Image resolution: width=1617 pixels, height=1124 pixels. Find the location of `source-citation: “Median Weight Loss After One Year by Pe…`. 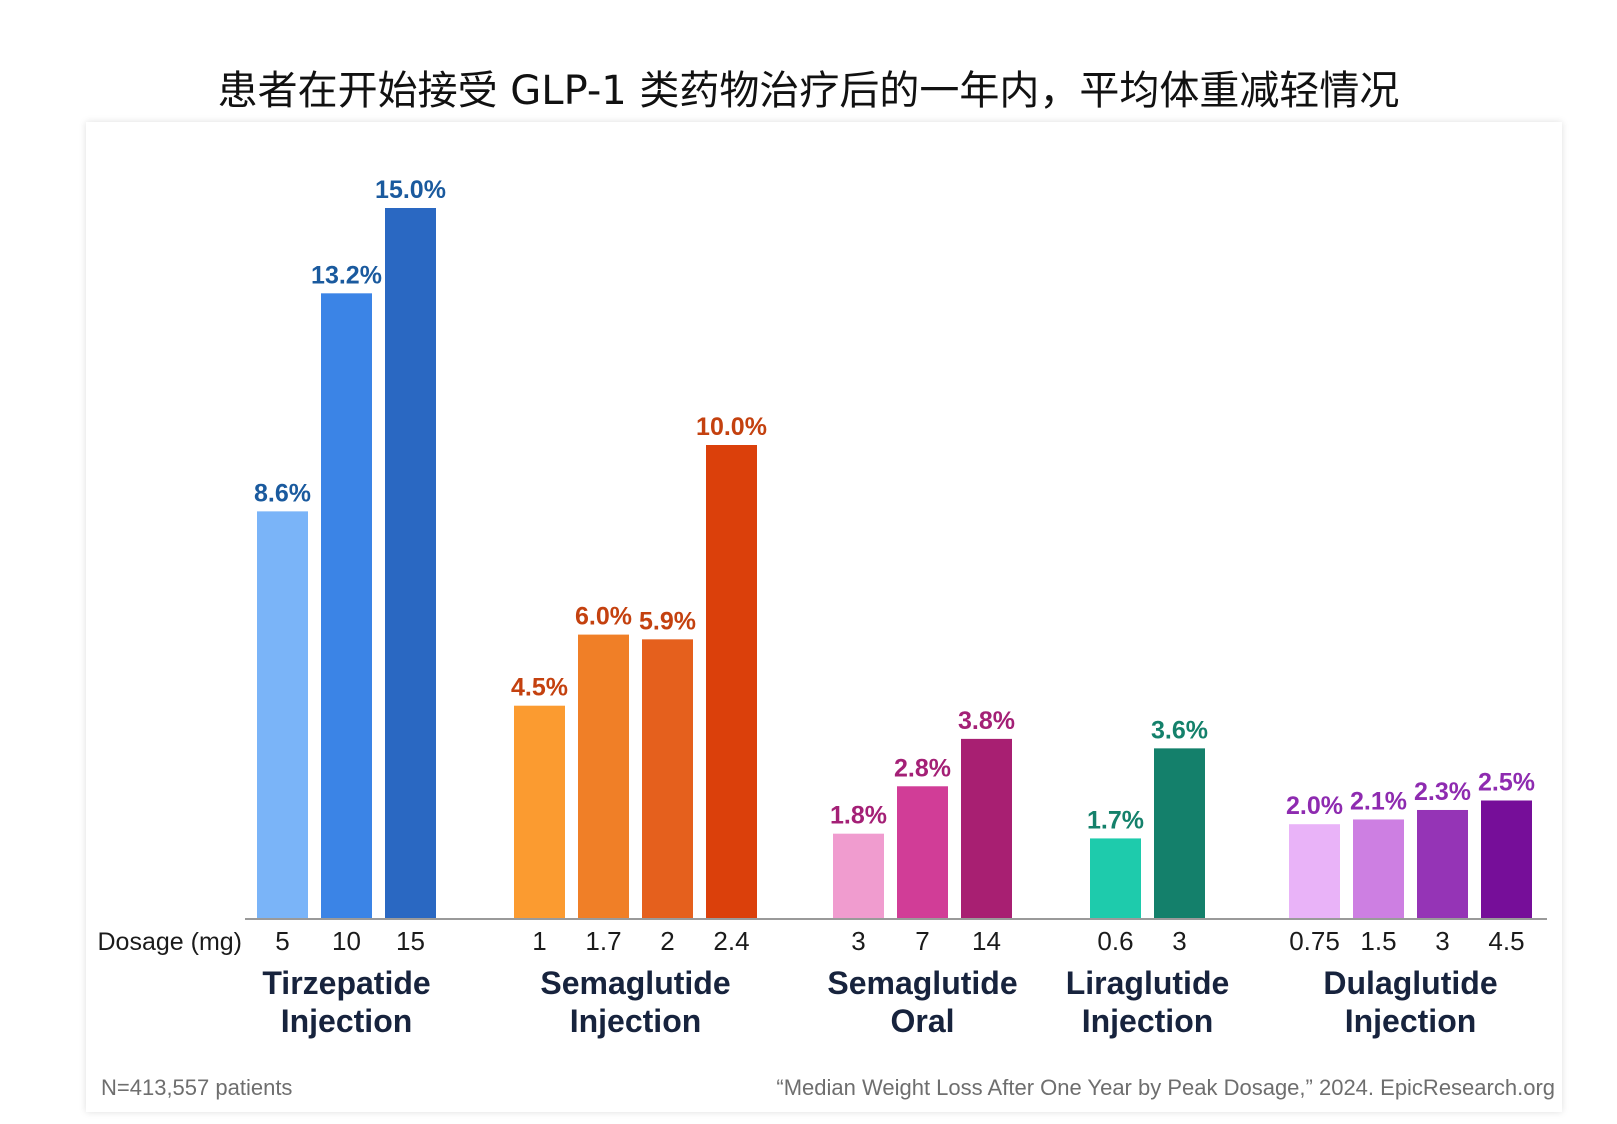

source-citation: “Median Weight Loss After One Year by Pe… is located at coordinates (1165, 1087).